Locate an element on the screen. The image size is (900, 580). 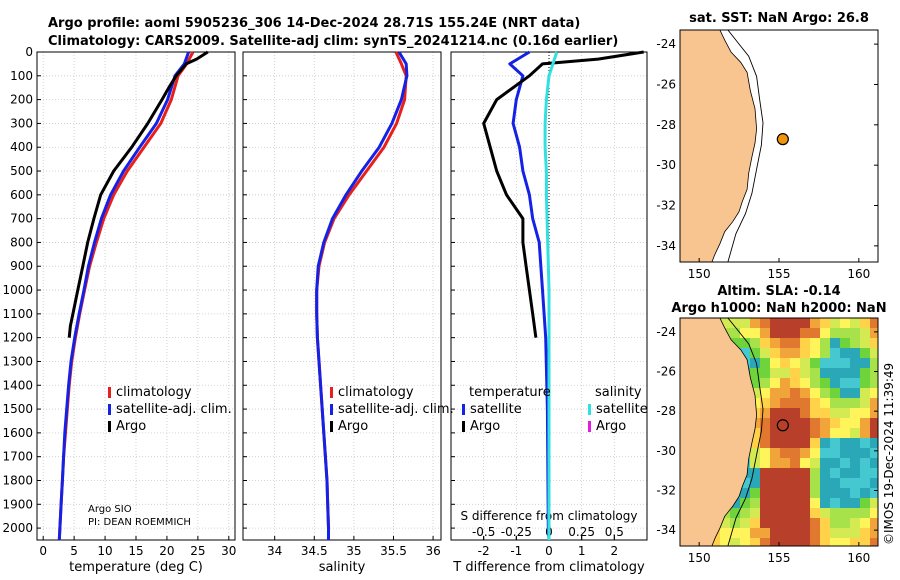
legend-diff-s-swatch is located at coordinates (589, 409).